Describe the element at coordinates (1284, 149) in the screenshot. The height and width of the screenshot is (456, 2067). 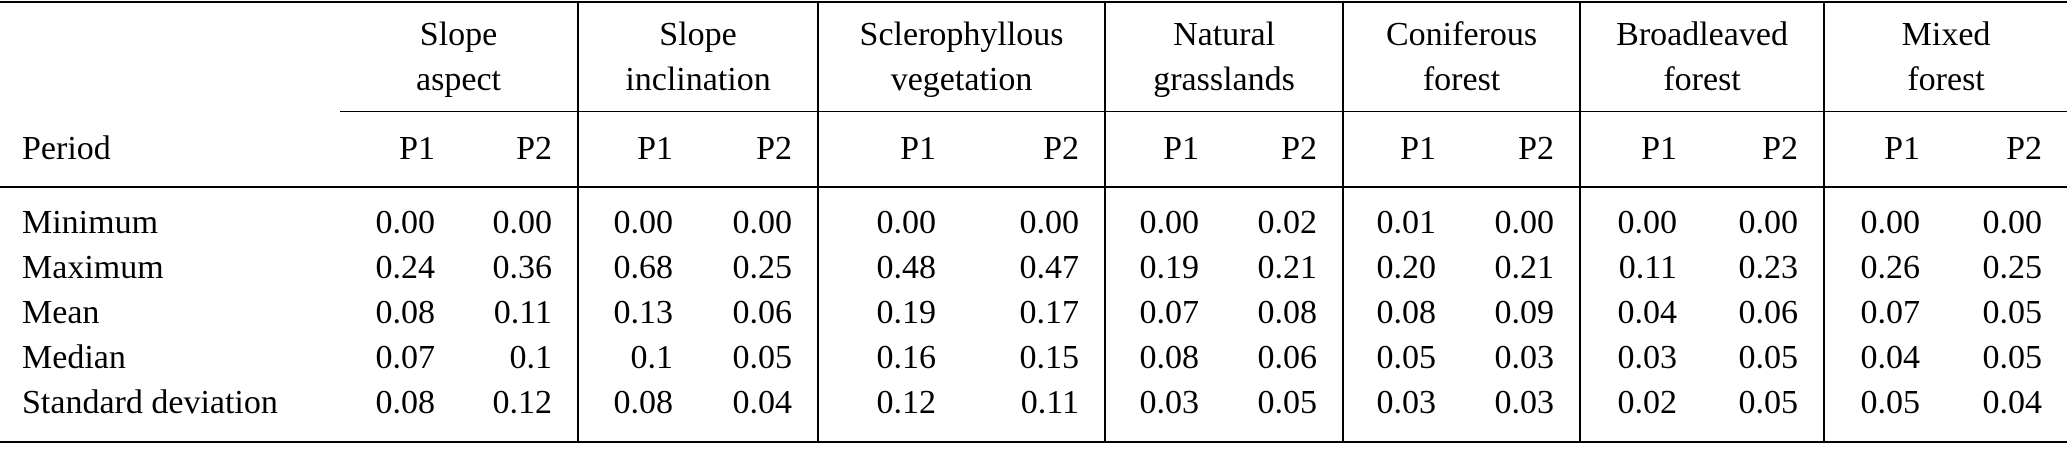
I see `subheader-natural-grasslands-p2: P2` at that location.